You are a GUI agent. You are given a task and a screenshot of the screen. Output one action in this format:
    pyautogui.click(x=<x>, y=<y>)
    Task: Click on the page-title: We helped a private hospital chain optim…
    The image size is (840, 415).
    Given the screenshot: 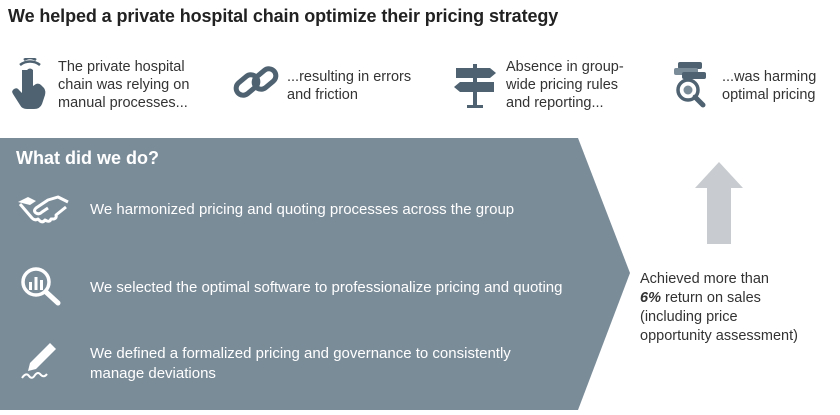 What is the action you would take?
    pyautogui.click(x=283, y=16)
    